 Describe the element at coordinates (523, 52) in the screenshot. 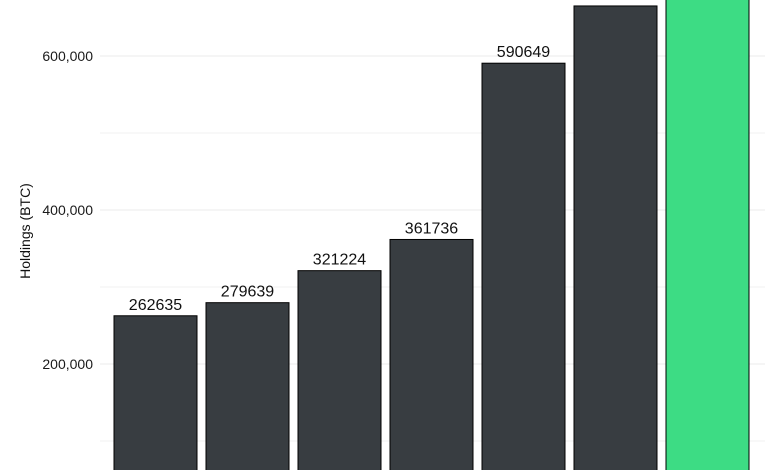

I see `bar-value-label: 590649` at that location.